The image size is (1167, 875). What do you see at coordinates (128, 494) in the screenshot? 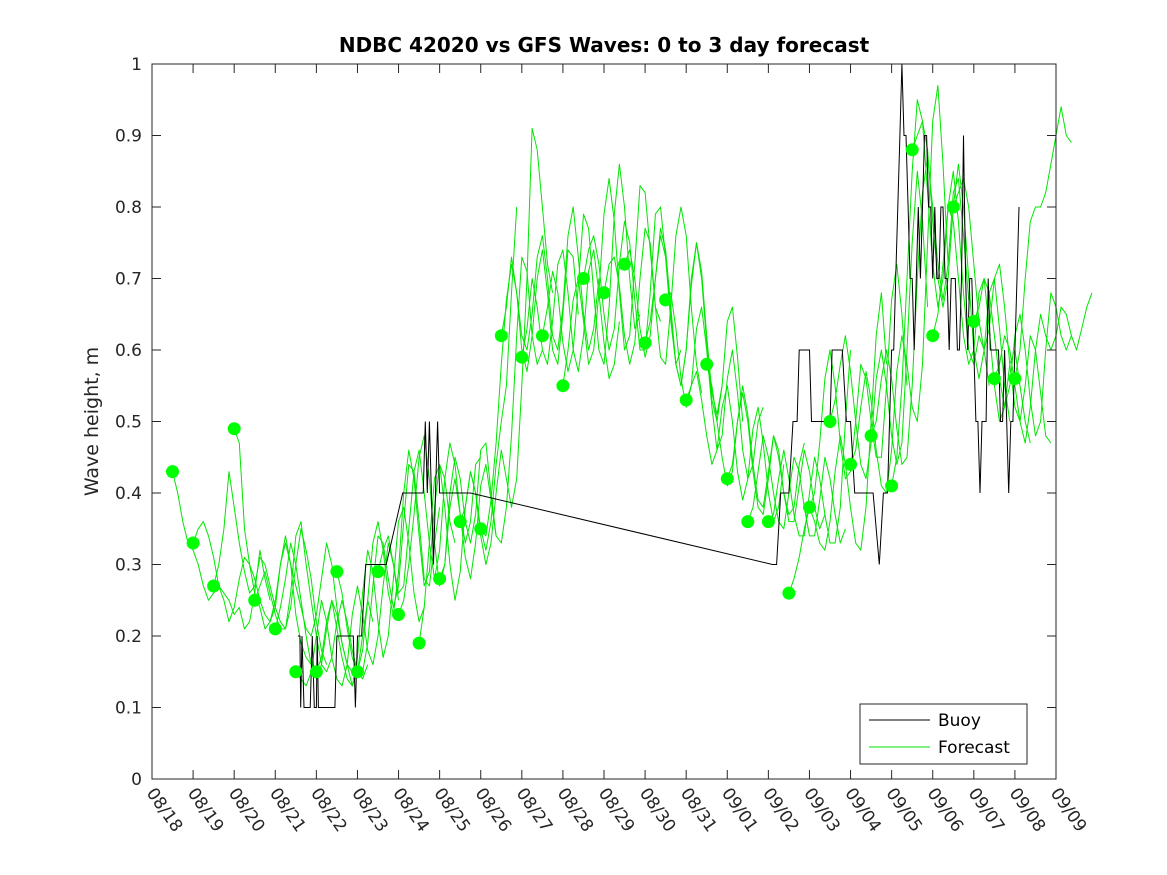
I see `y-tick-label: 0.4` at bounding box center [128, 494].